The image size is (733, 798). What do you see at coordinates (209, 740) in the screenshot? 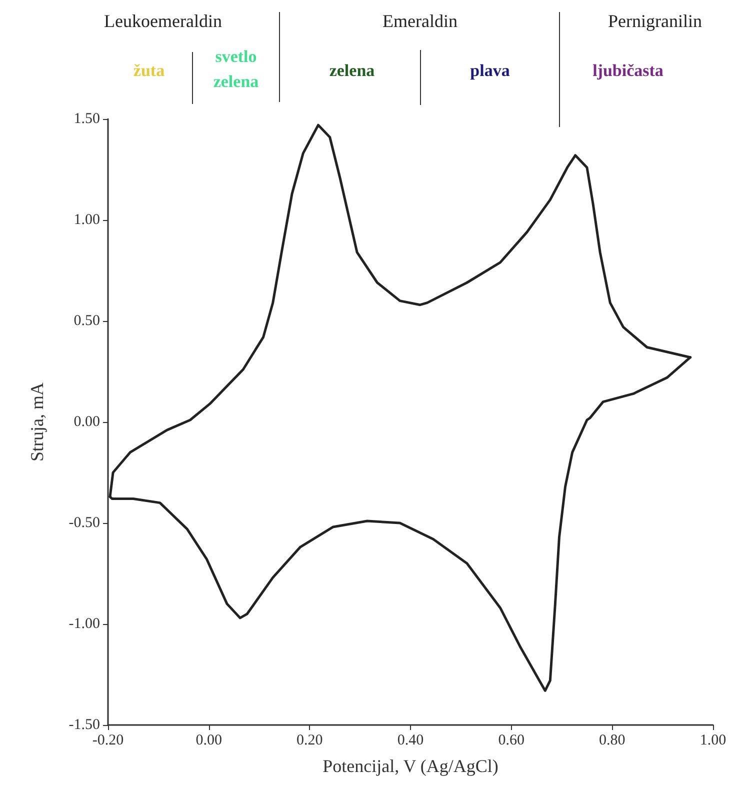
I see `x-tick-label: 0.00` at bounding box center [209, 740].